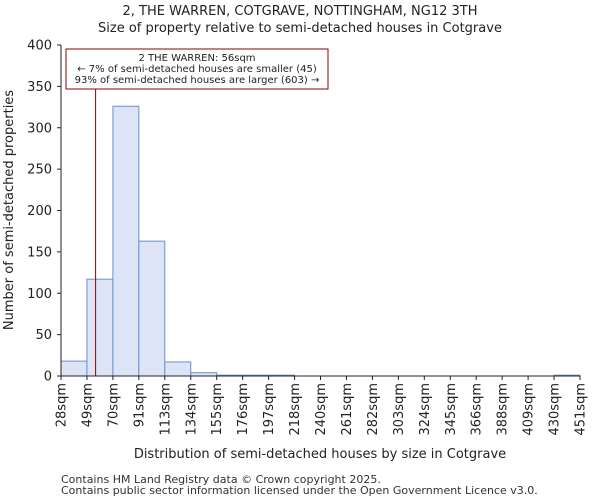 Image resolution: width=600 pixels, height=500 pixels. I want to click on annotation-box, so click(197, 69).